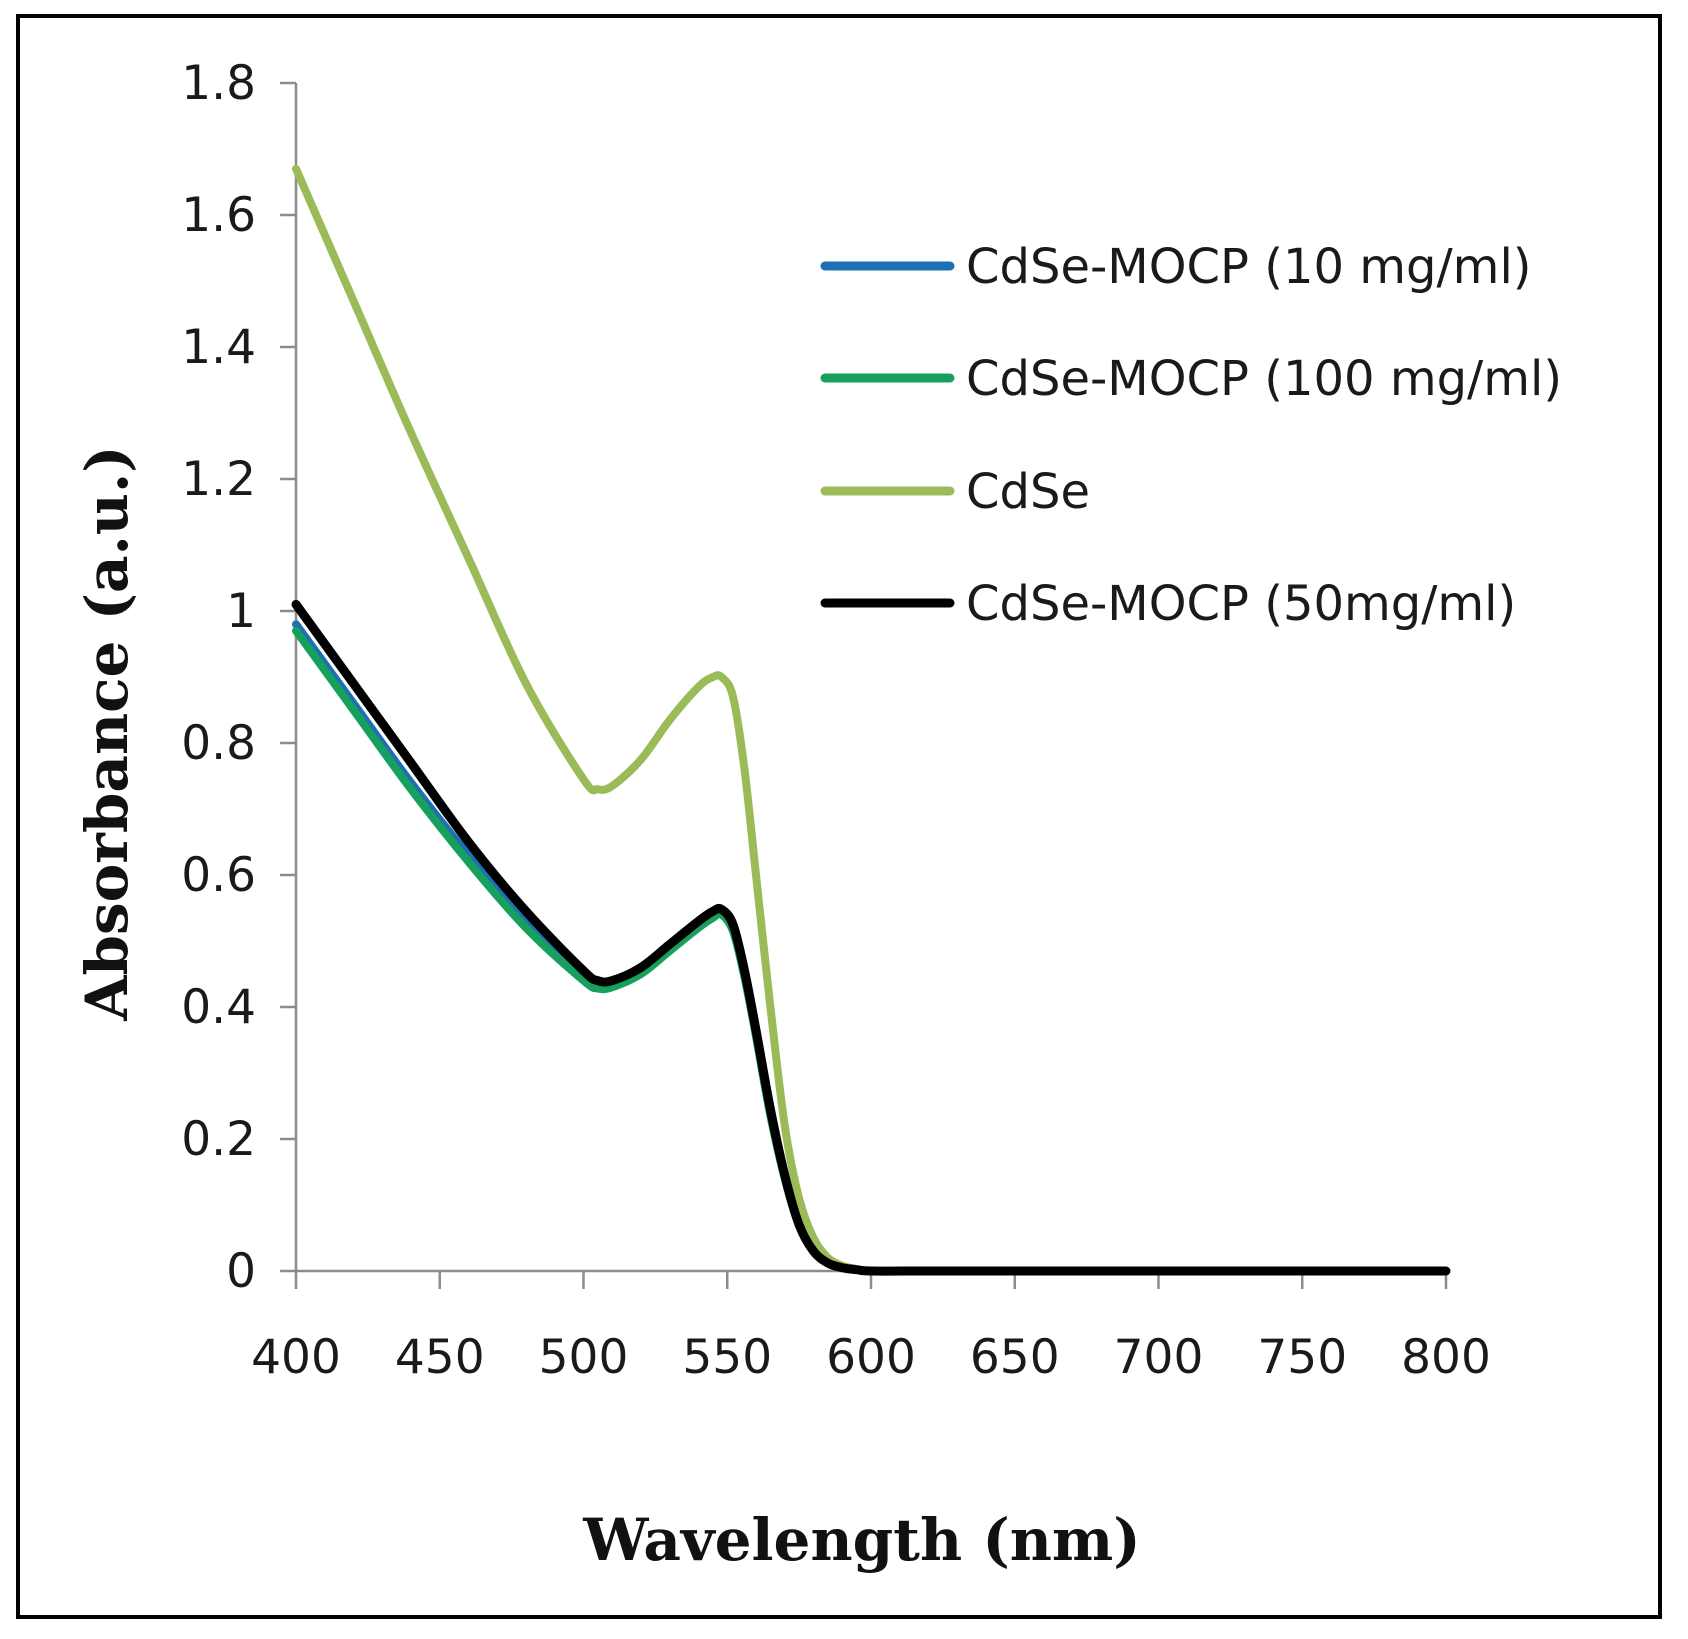 The width and height of the screenshot is (1688, 1639). Describe the element at coordinates (1028, 492) in the screenshot. I see `legend-label-cdse: CdSe` at that location.